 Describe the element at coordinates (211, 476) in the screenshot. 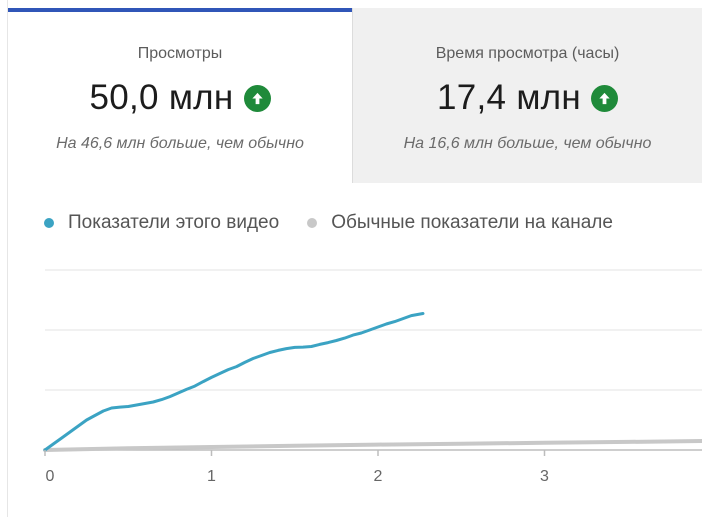

I see `x-tick-label: 1` at that location.